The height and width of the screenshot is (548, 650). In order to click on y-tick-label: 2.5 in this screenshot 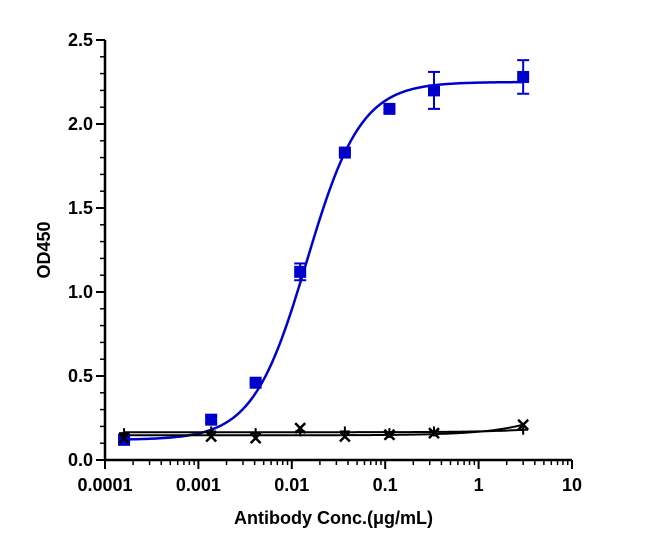, I will do `click(80, 40)`.